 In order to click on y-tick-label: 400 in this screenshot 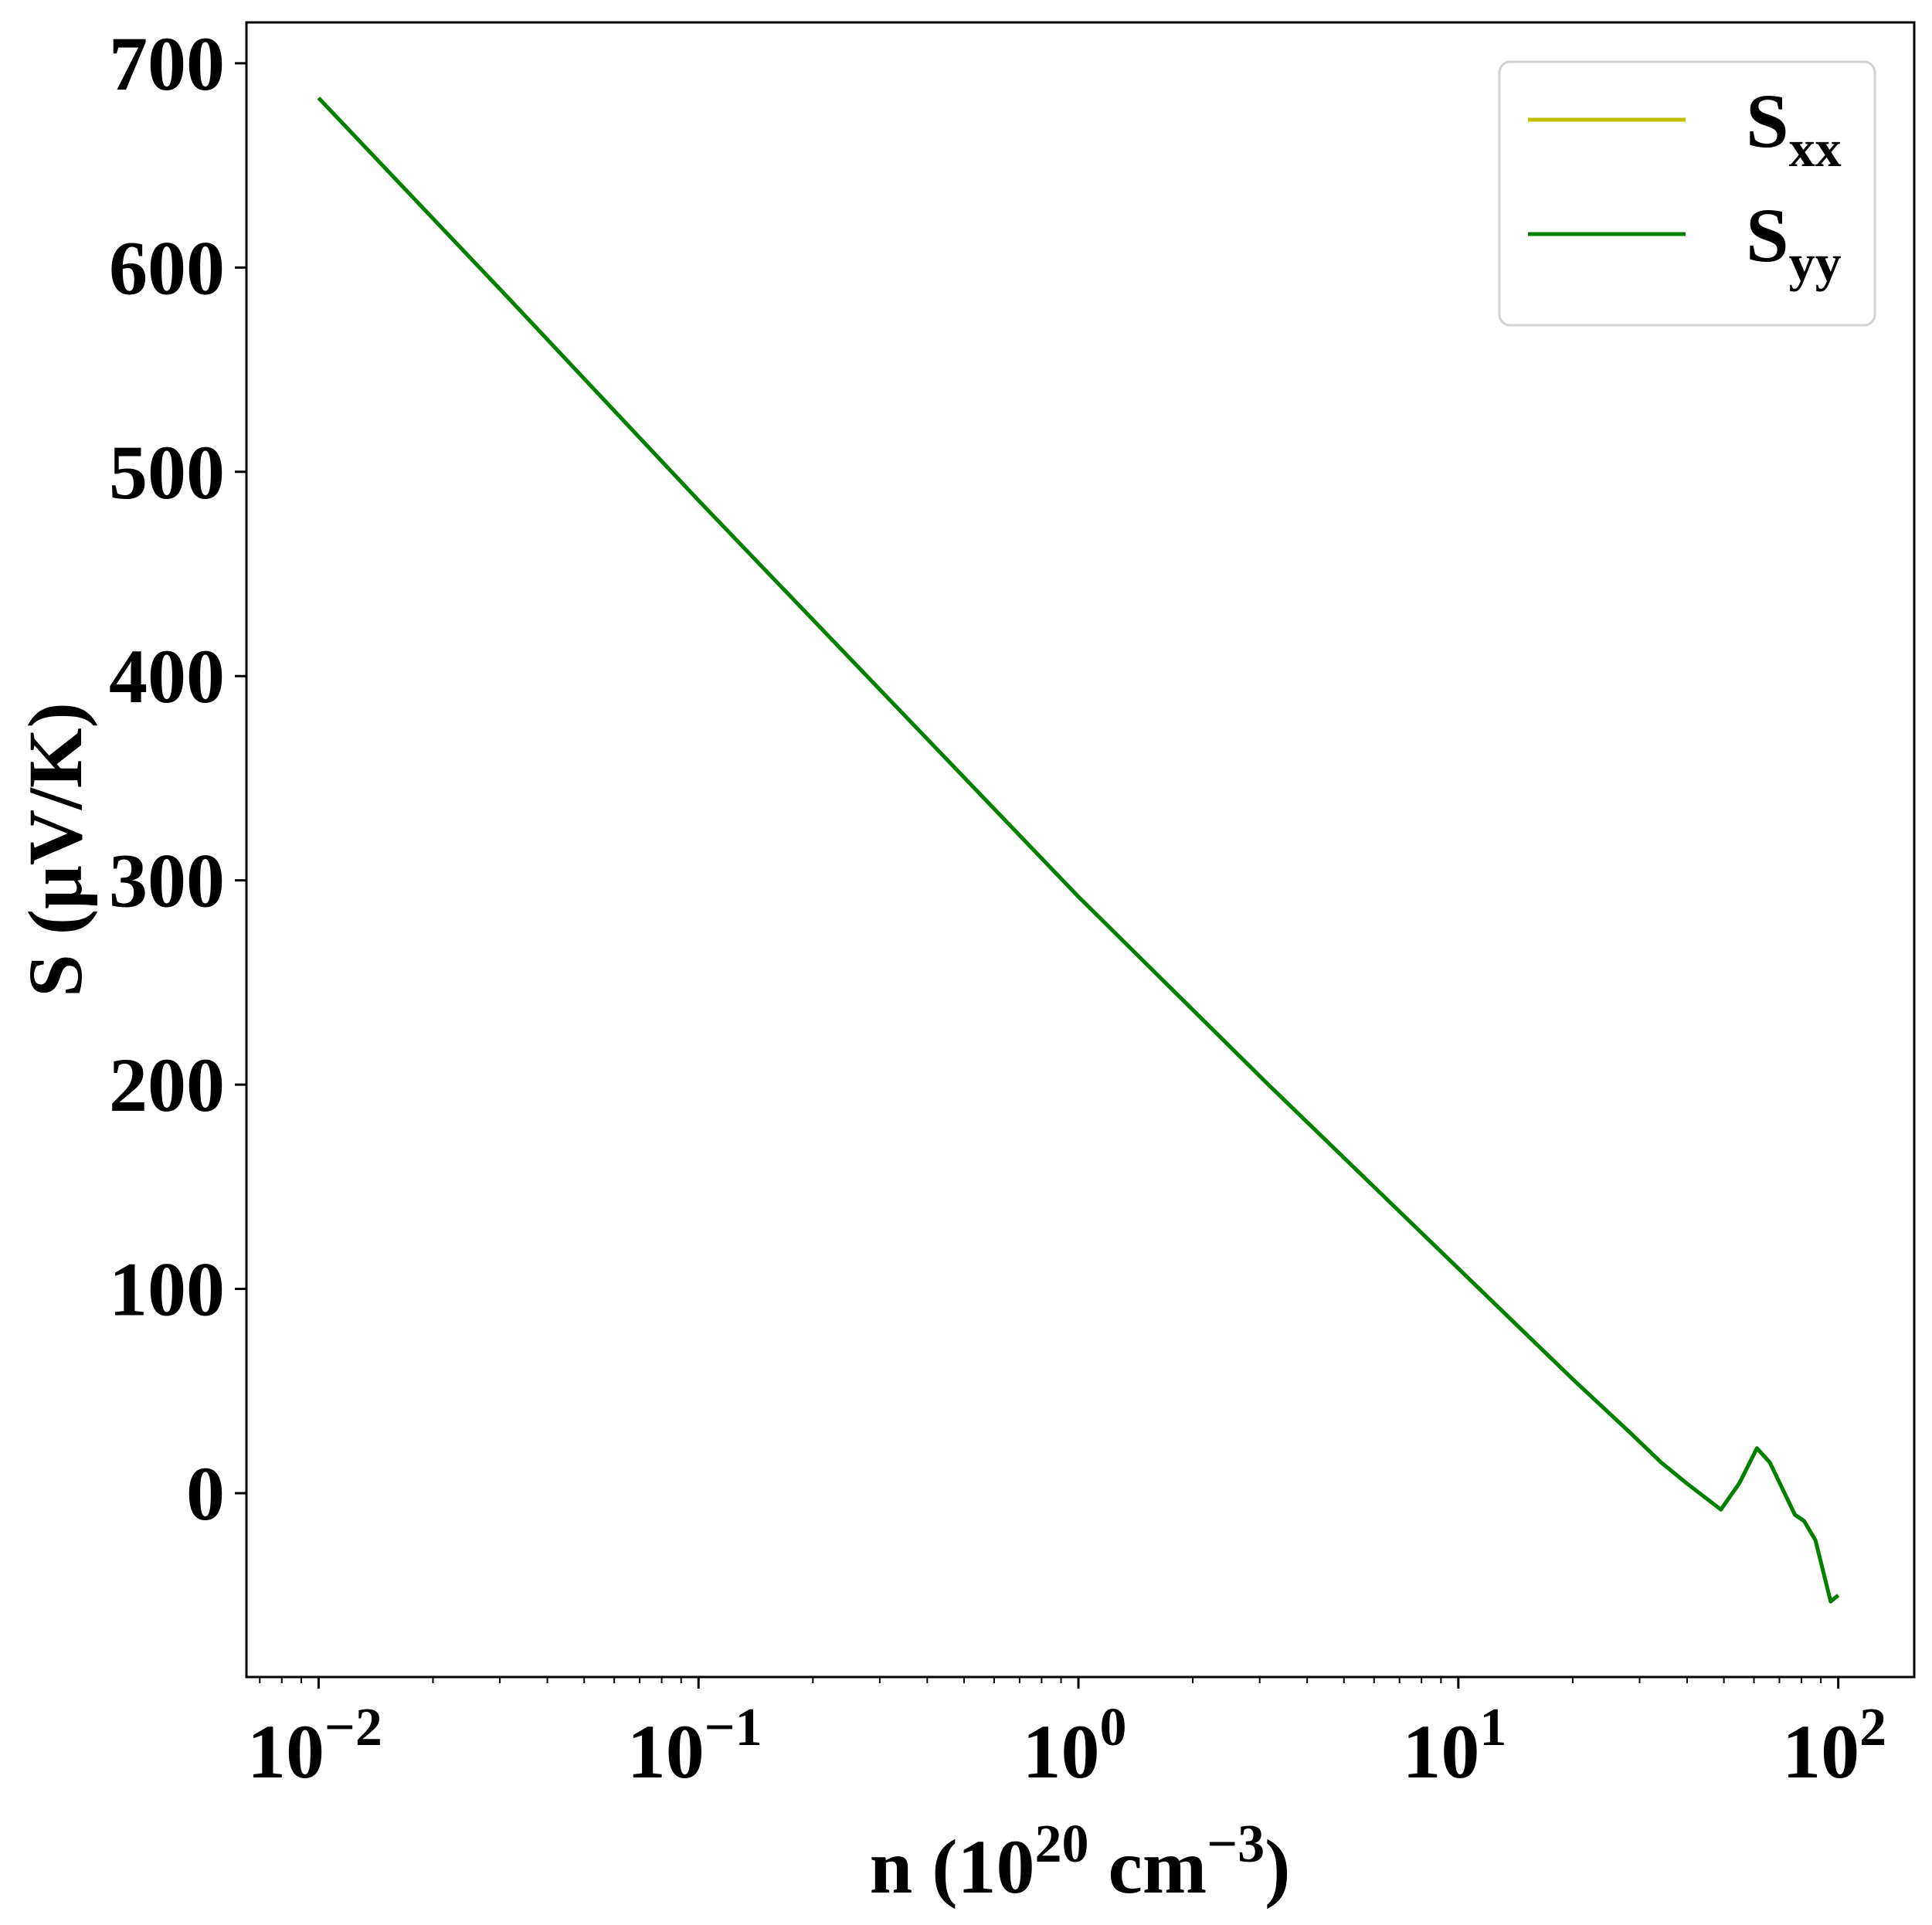, I will do `click(167, 676)`.